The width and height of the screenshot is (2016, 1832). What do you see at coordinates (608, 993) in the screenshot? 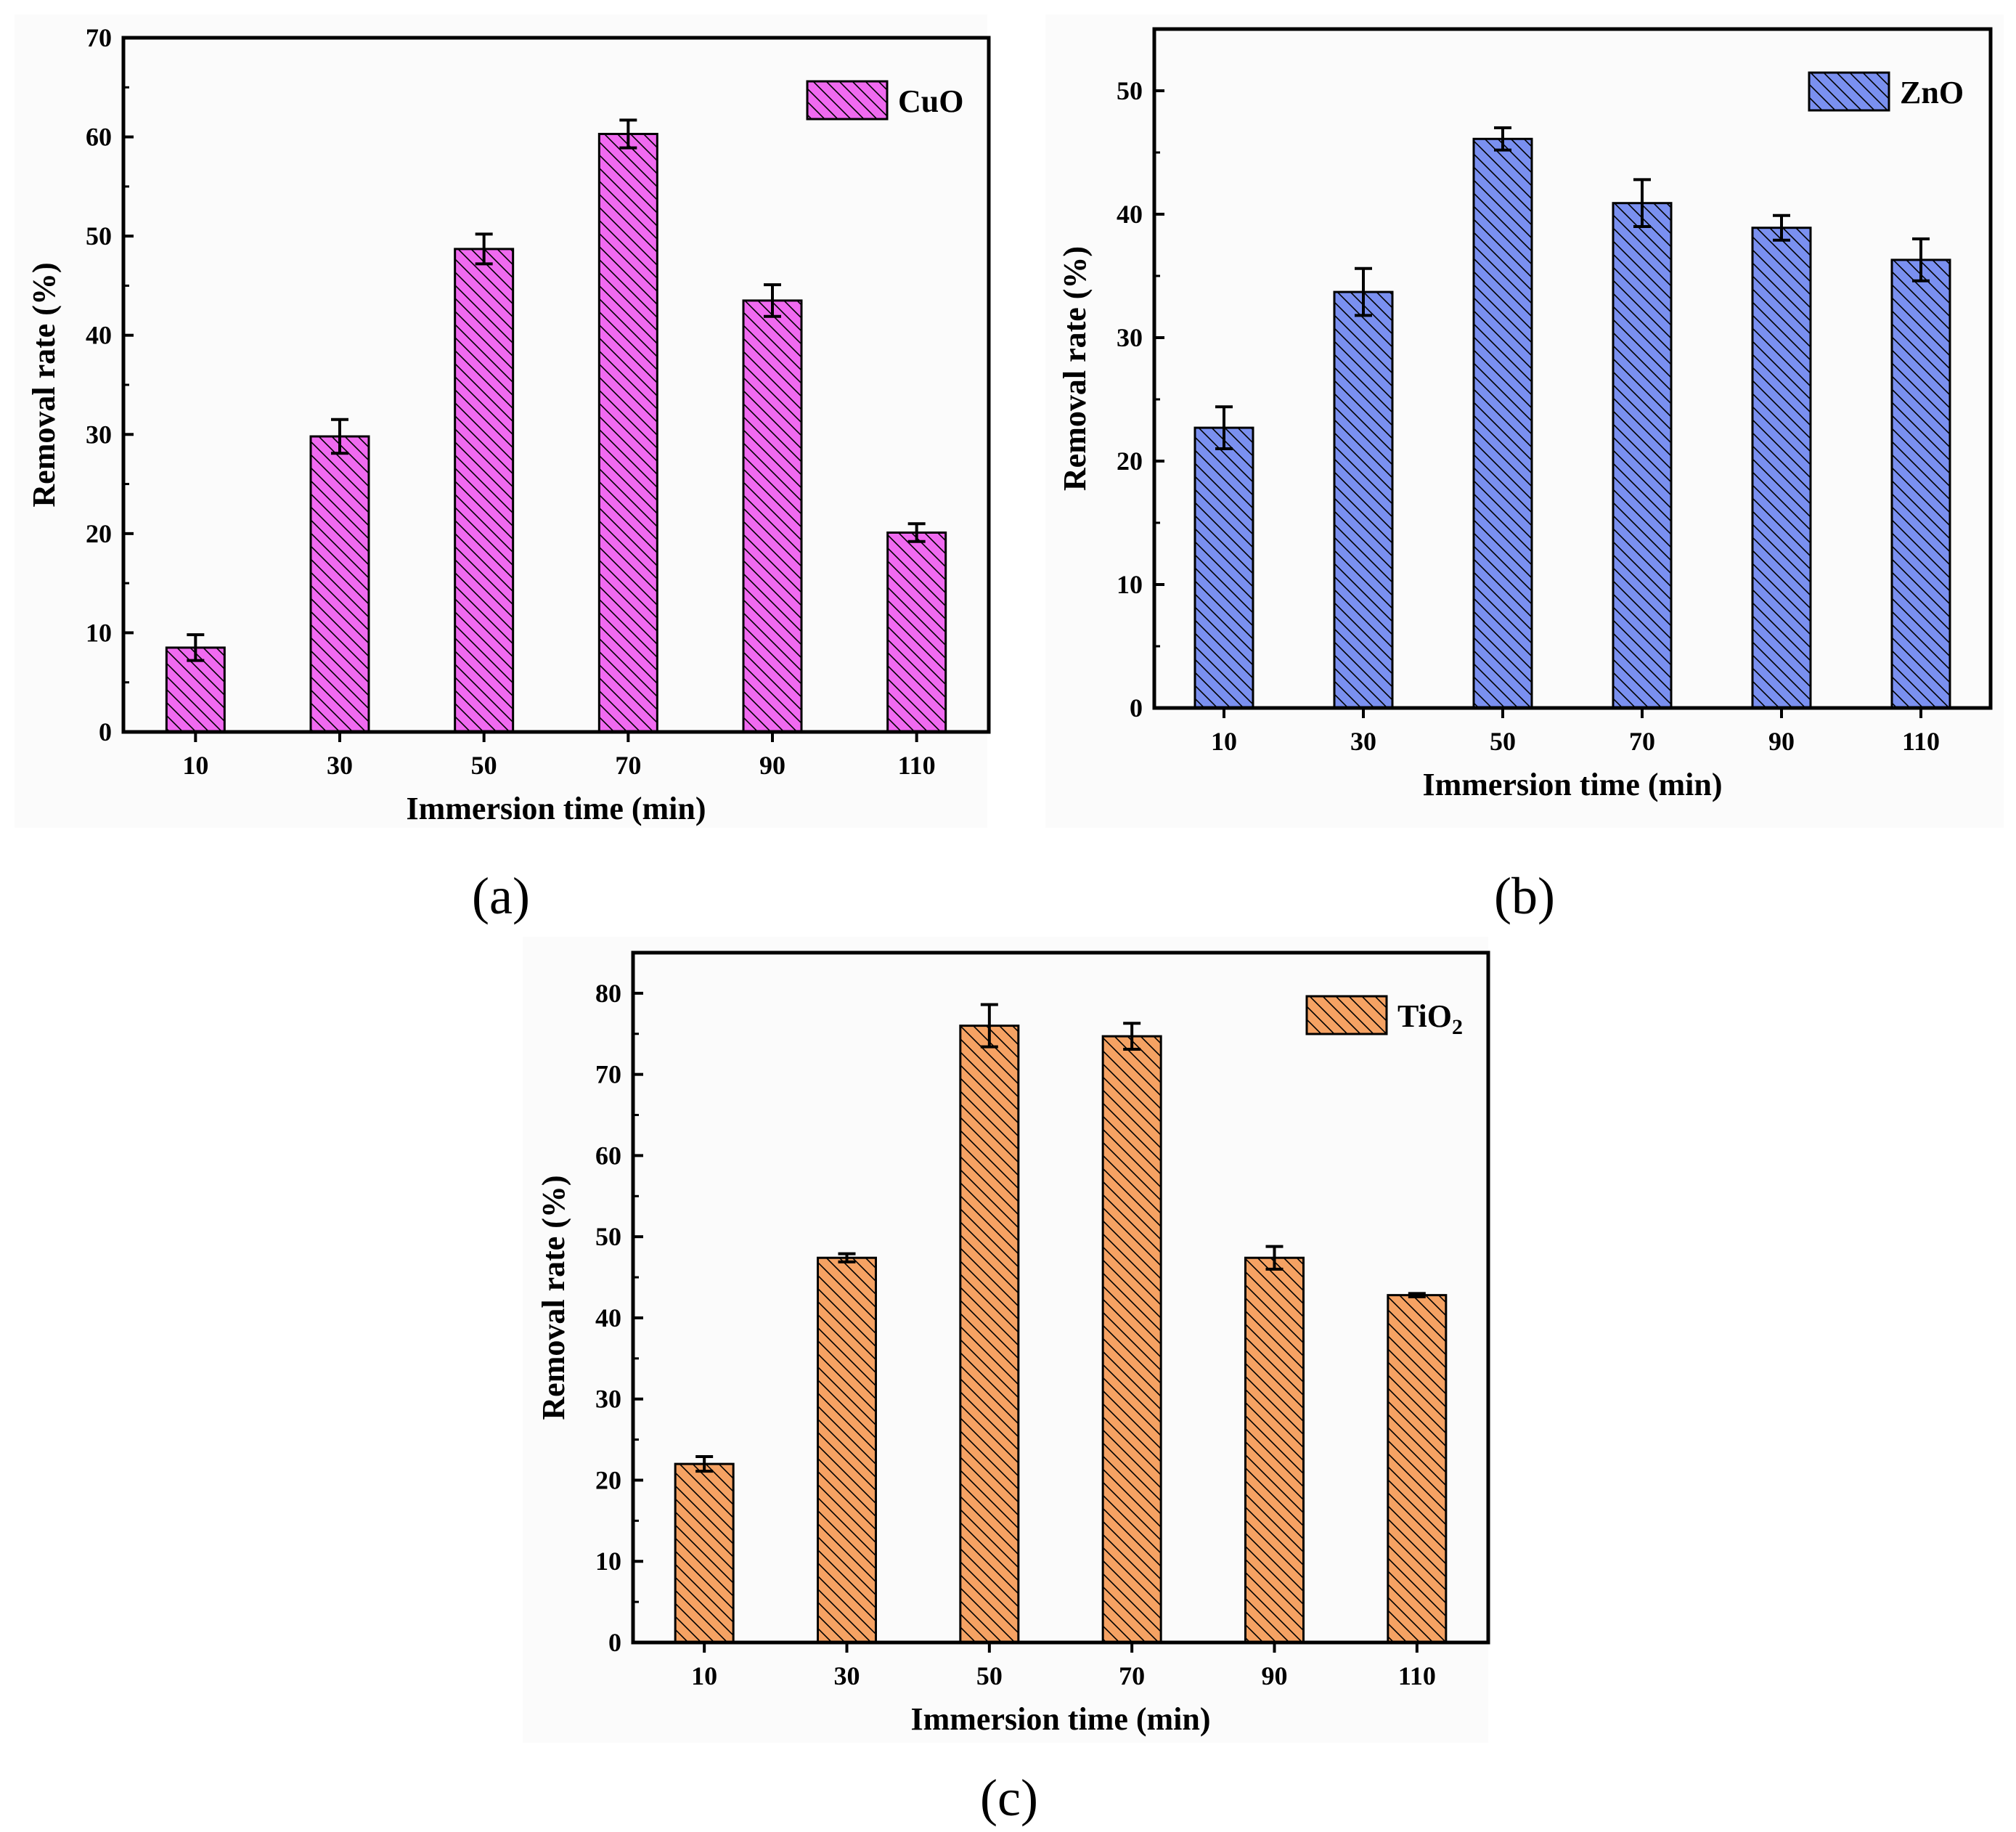
I see `y-tick-label: 80` at bounding box center [608, 993].